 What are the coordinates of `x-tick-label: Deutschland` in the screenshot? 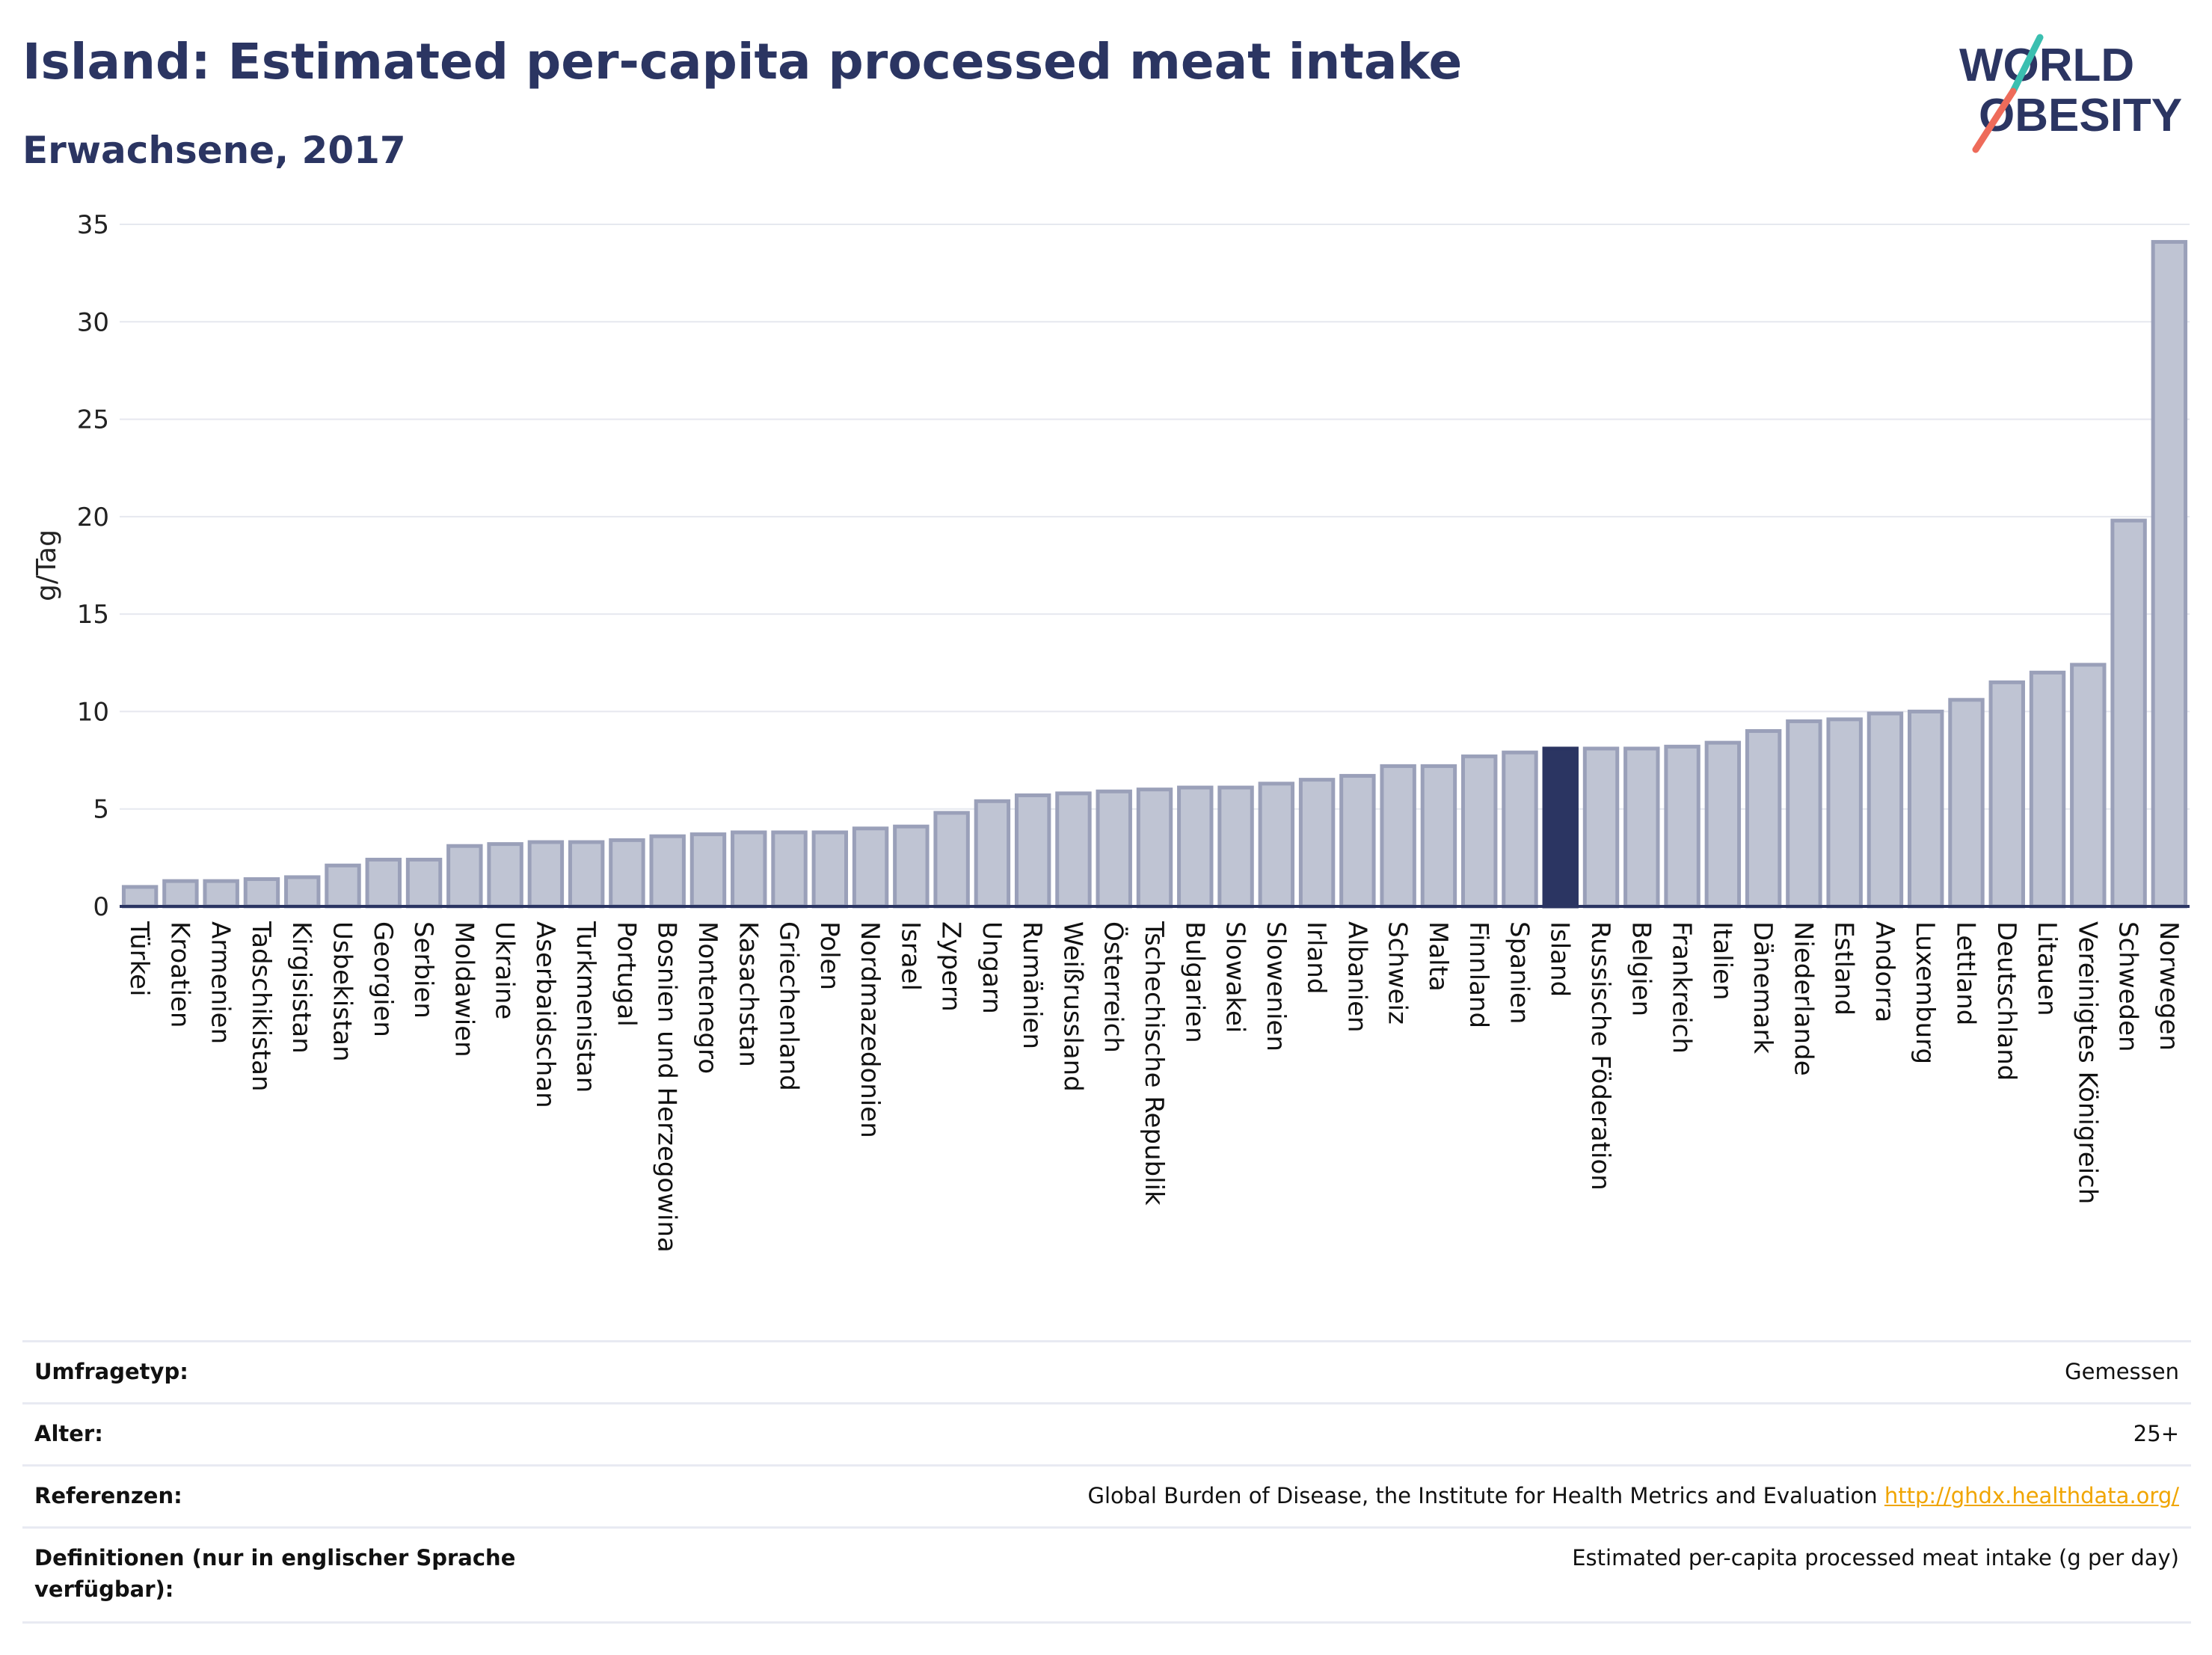 It's located at (2006, 1001).